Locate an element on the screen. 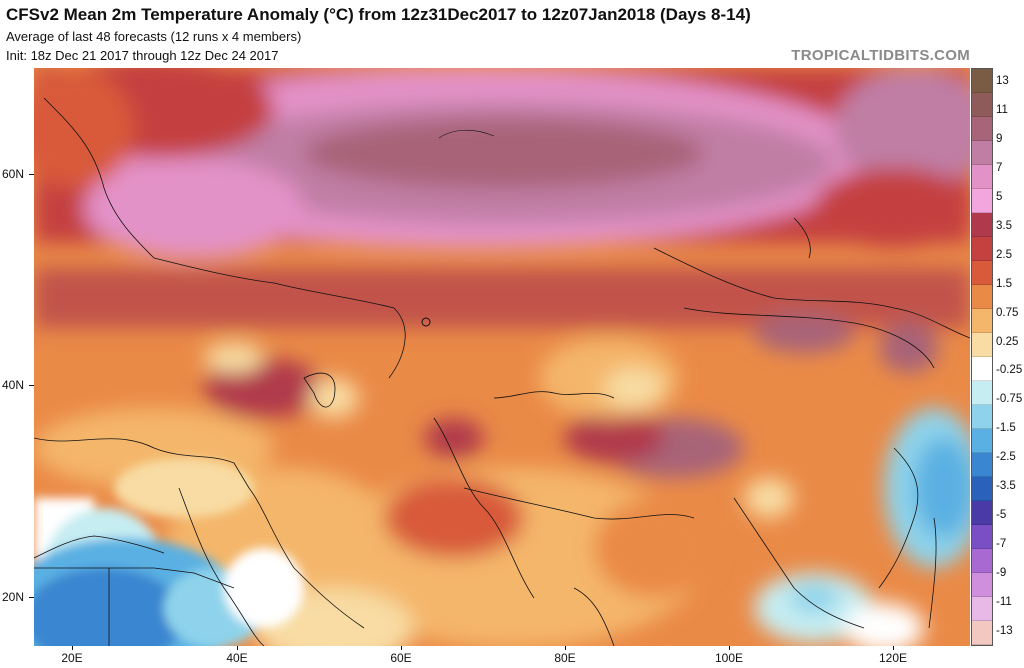 The height and width of the screenshot is (668, 1024). colorbar-label: -5 is located at coordinates (1001, 514).